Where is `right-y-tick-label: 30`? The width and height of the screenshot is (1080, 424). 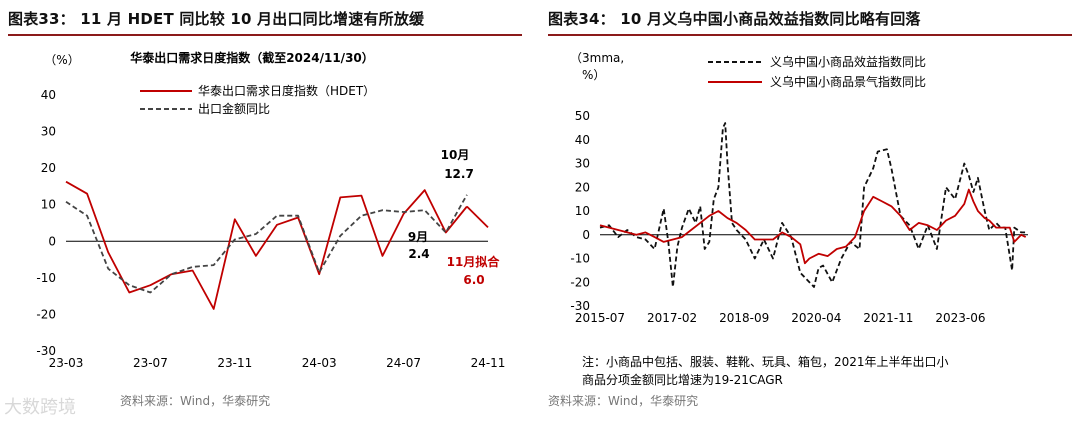 right-y-tick-label: 30 is located at coordinates (582, 164).